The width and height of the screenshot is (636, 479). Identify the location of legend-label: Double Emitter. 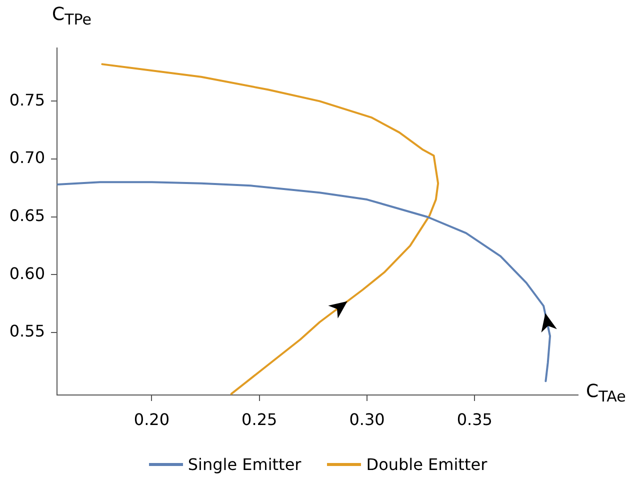
(427, 464).